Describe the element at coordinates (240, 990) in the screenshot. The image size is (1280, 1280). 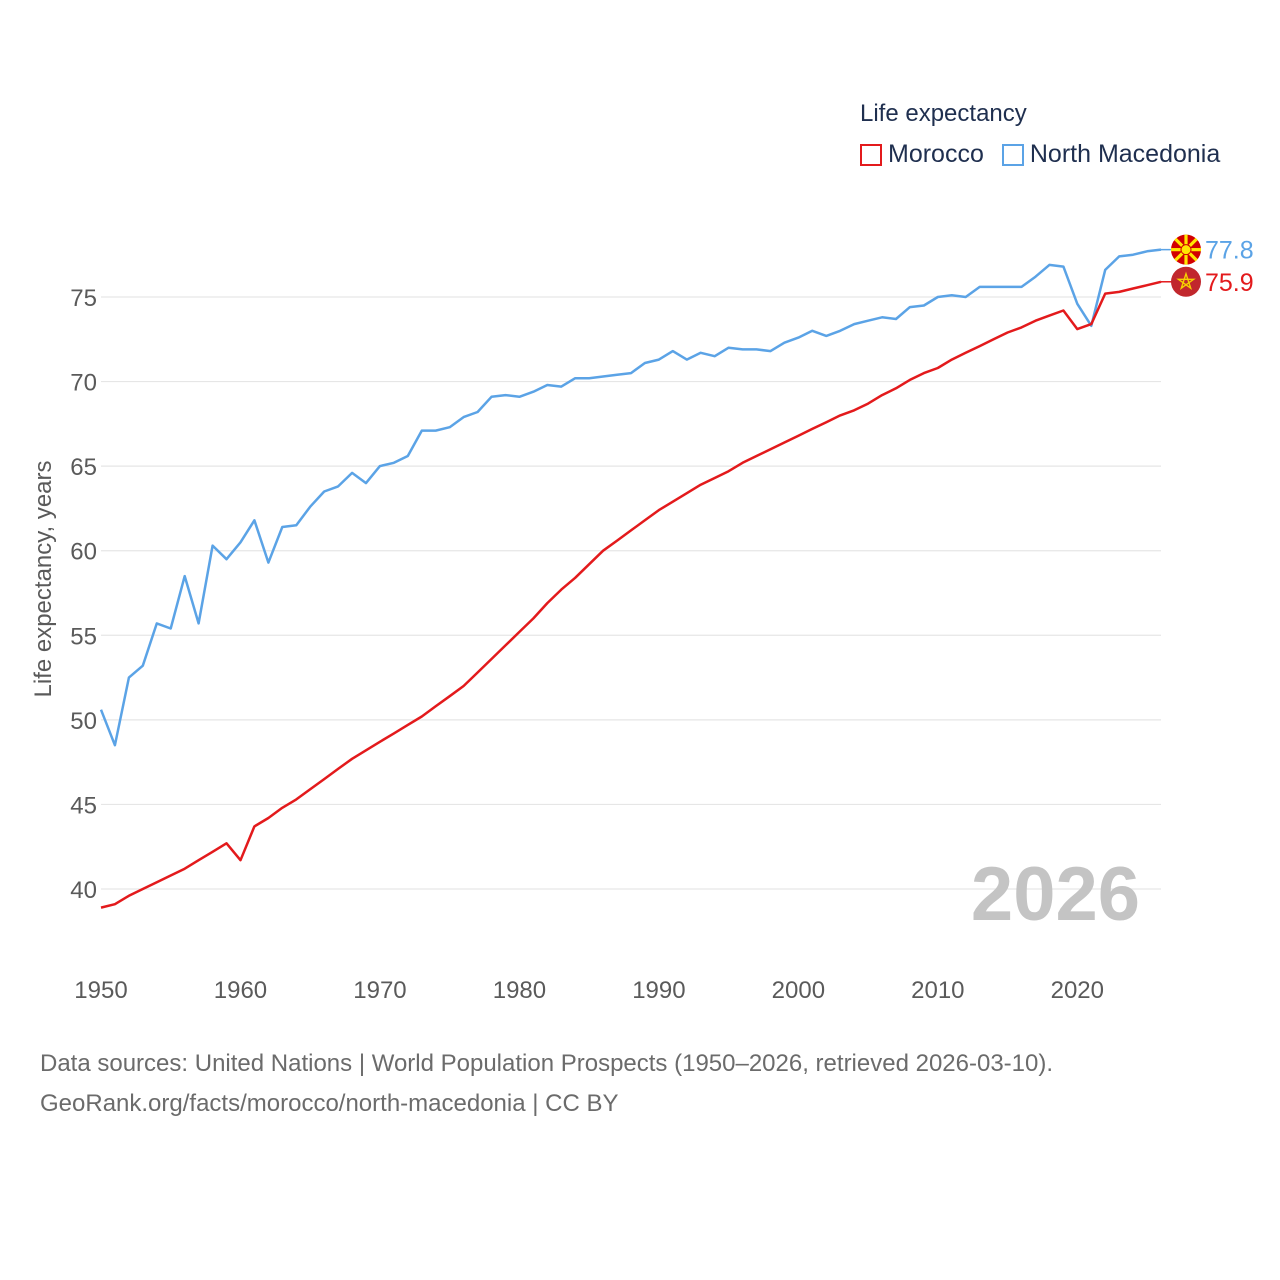
I see `x-tick-label-1960: 1960` at that location.